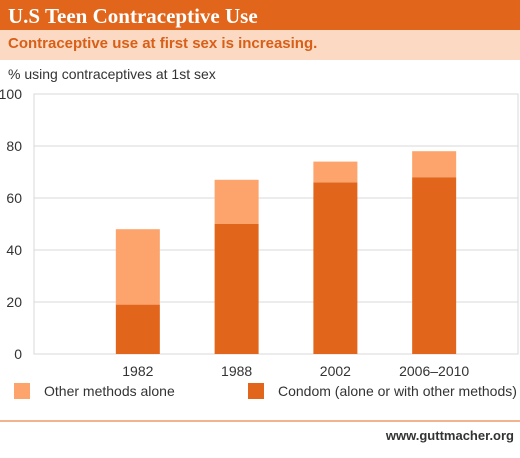  What do you see at coordinates (260, 421) in the screenshot?
I see `footer-divider` at bounding box center [260, 421].